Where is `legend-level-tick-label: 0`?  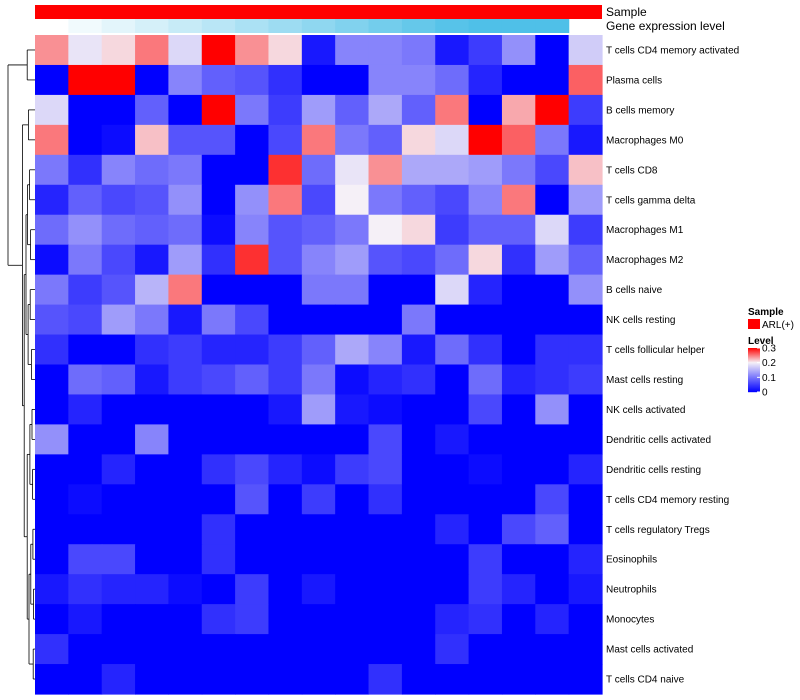 legend-level-tick-label: 0 is located at coordinates (765, 393).